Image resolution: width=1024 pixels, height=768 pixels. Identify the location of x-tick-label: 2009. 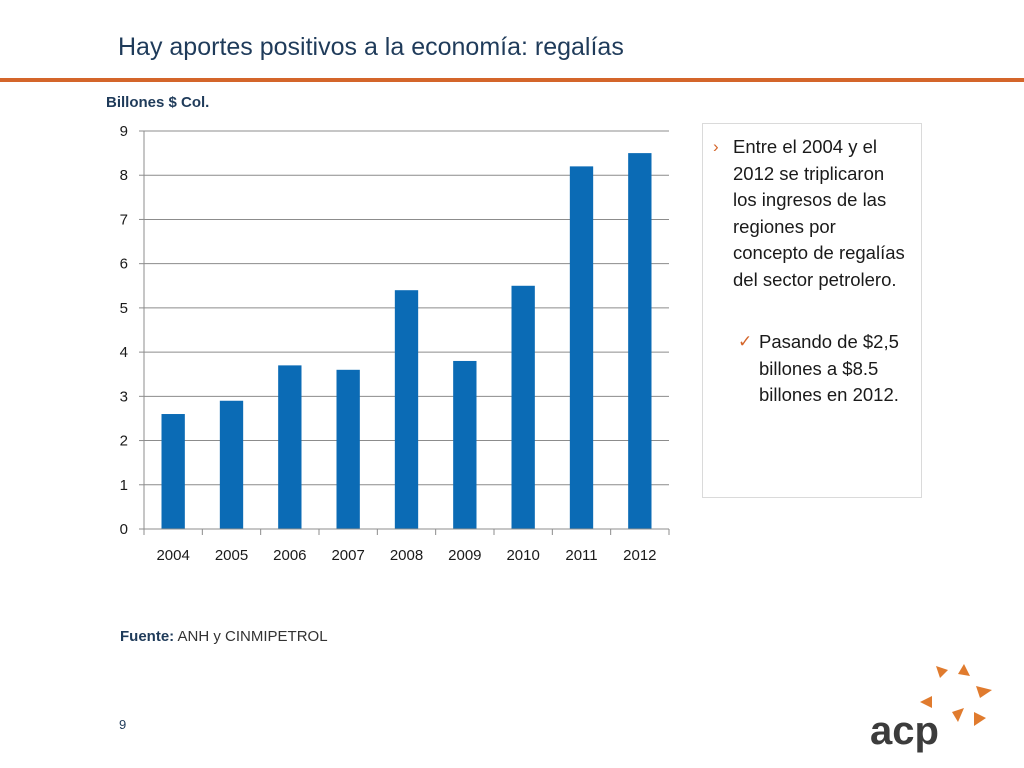
(464, 555).